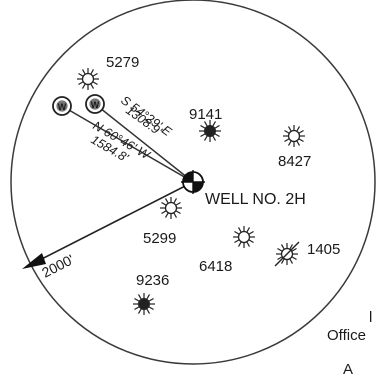  I want to click on well-marker-w-1-symbol: W, so click(62, 107).